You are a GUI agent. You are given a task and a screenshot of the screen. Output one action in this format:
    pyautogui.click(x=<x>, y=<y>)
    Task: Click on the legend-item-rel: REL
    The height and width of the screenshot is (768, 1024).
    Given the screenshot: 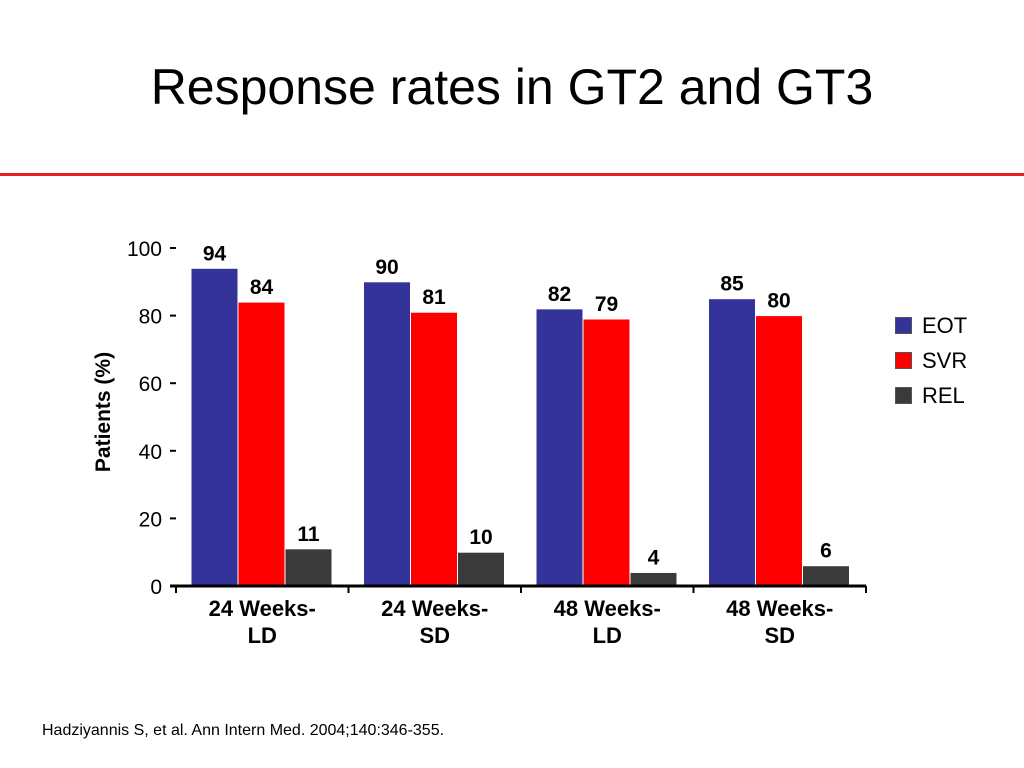 What is the action you would take?
    pyautogui.click(x=931, y=395)
    